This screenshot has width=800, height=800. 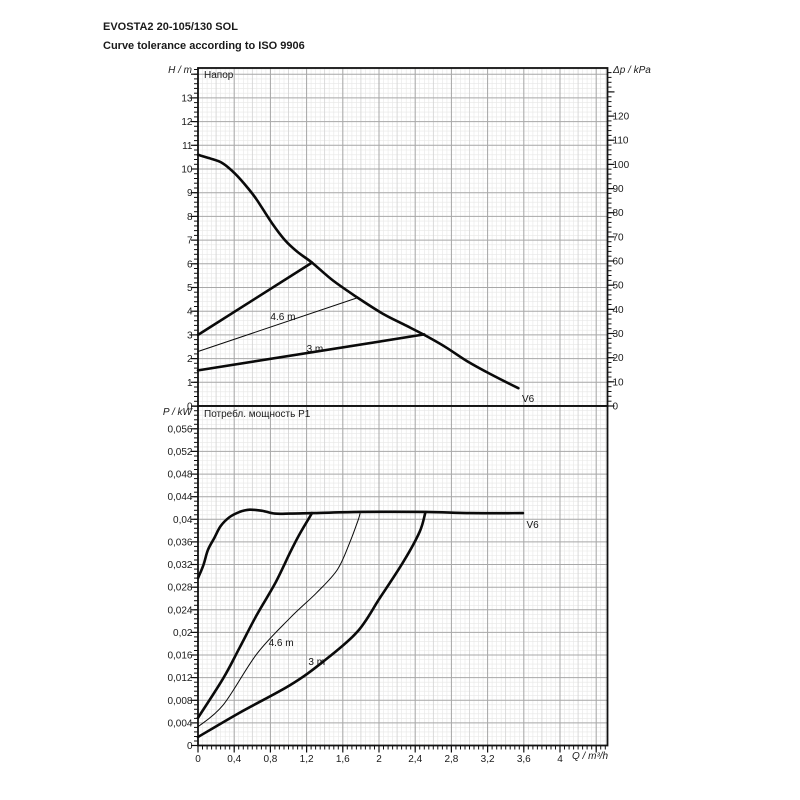 I want to click on left-axis-tick-label: 0,008, so click(x=179, y=701).